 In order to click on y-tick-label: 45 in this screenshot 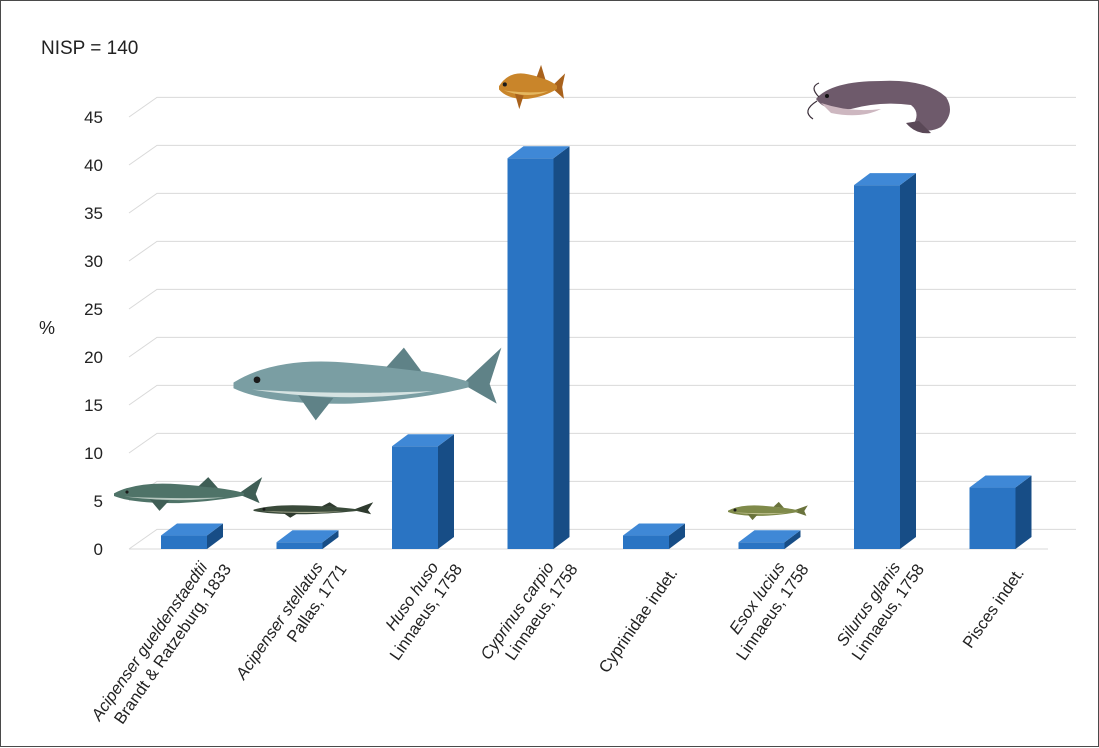, I will do `click(93, 117)`.